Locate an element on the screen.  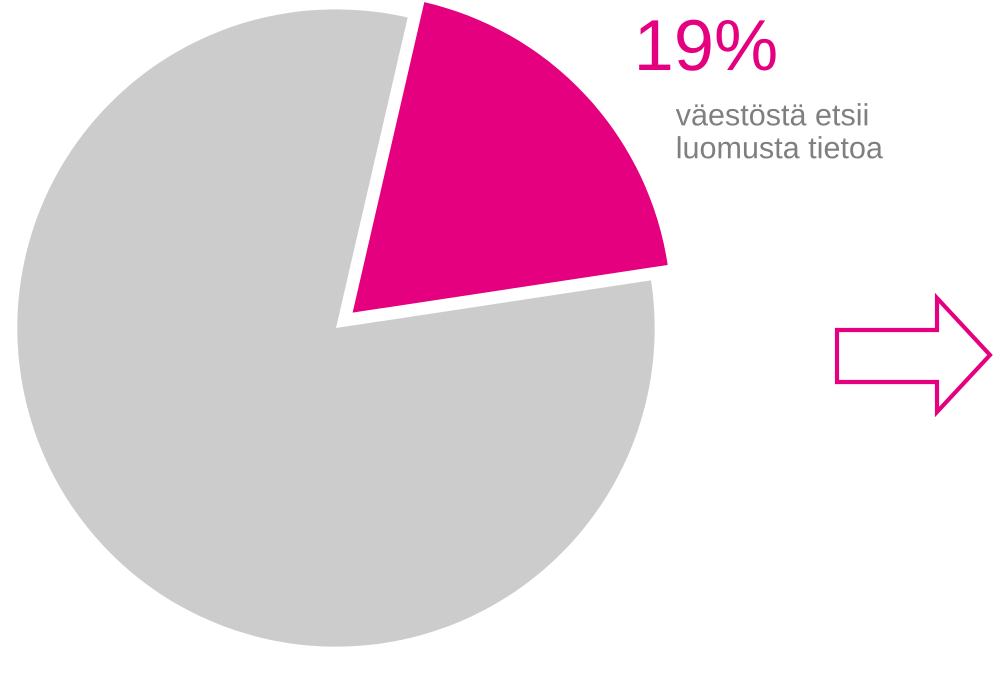
slice-label: väestöstä etsii luomusta tietoa is located at coordinates (779, 131).